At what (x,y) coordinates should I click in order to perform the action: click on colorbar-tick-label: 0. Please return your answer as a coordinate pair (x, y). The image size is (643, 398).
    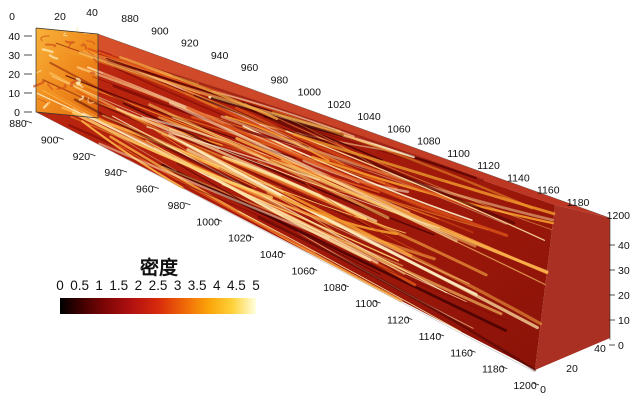
    Looking at the image, I should click on (60, 285).